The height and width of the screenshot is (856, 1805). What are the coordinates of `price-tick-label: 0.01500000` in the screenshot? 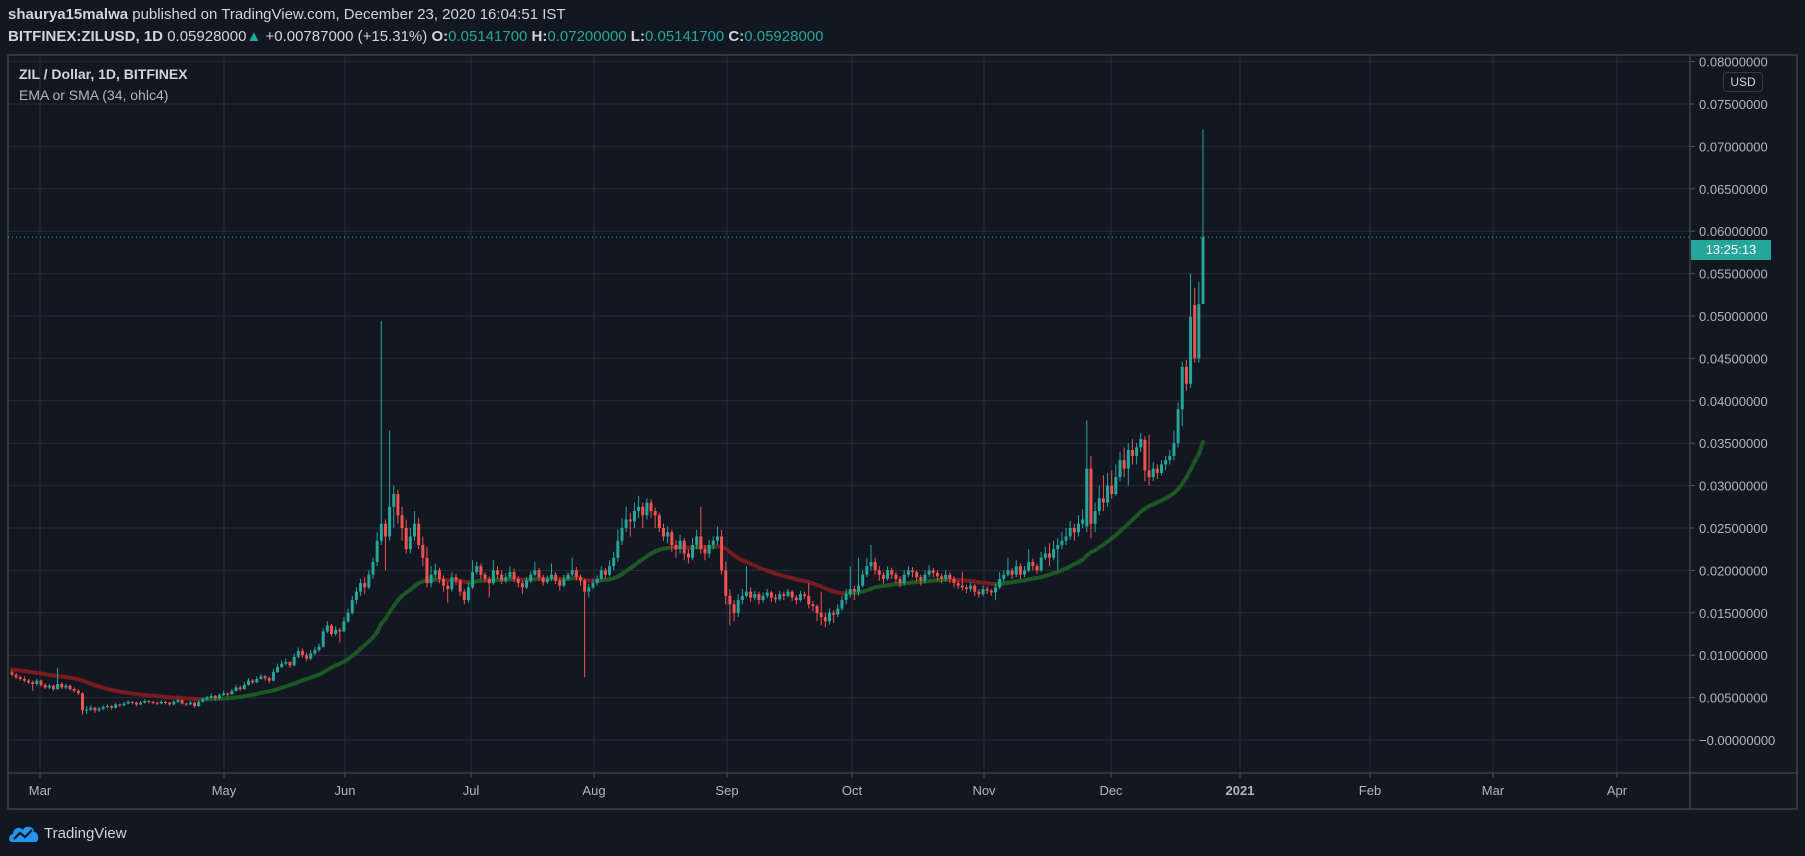 It's located at (1733, 613).